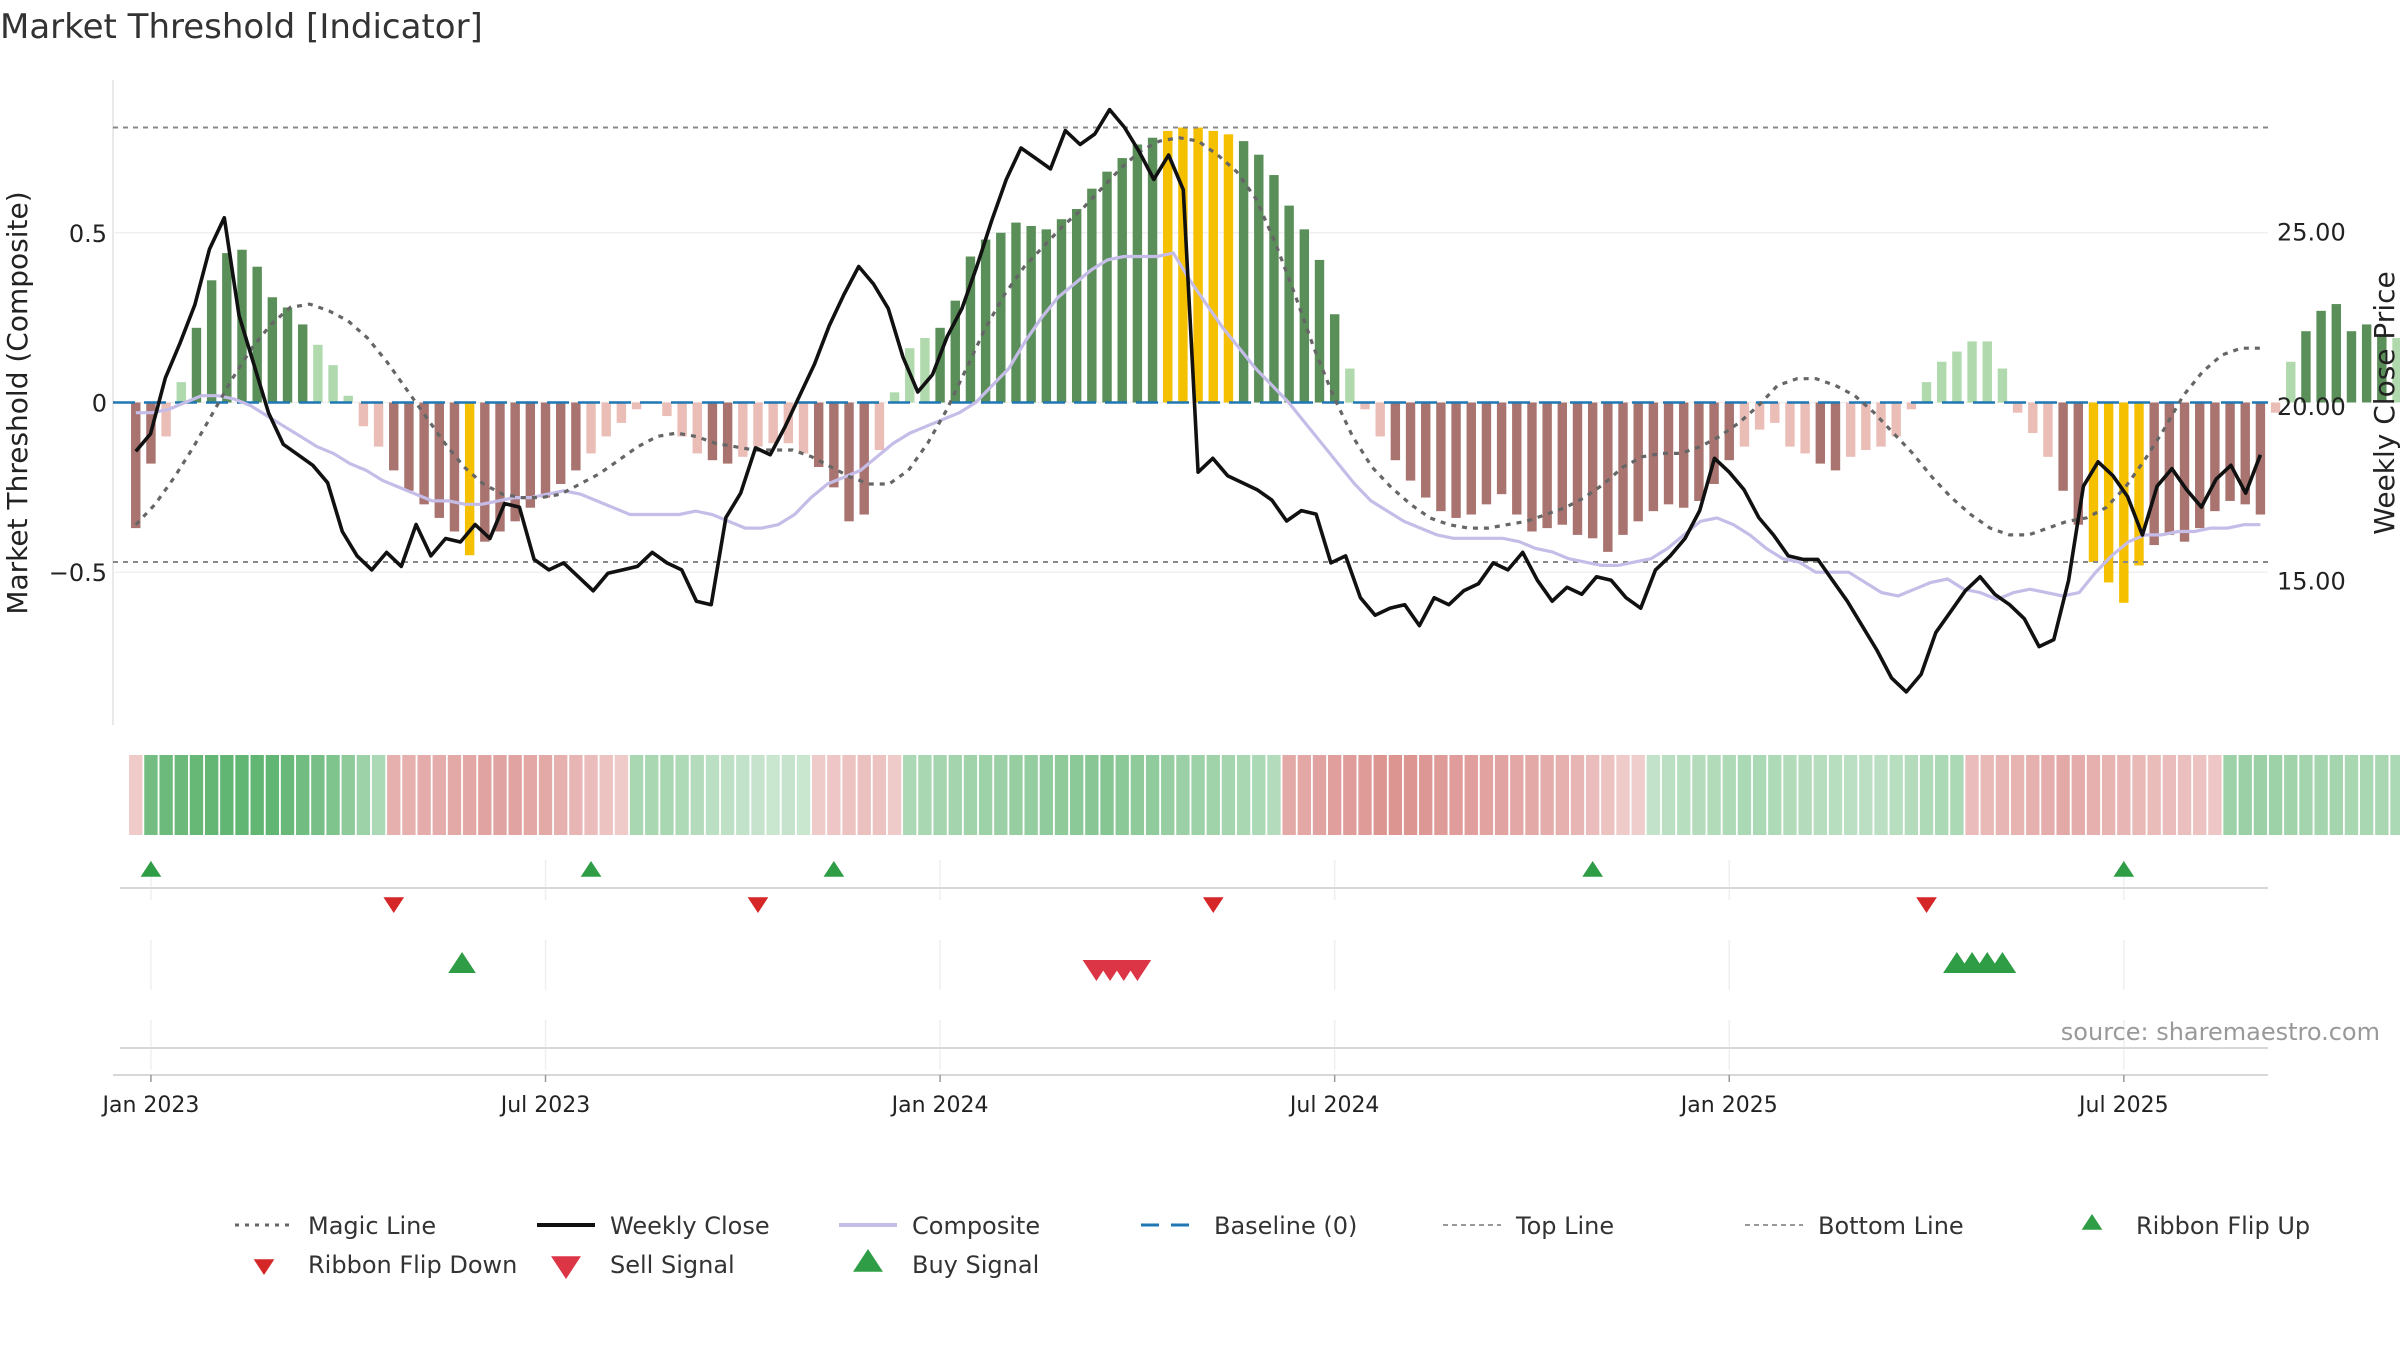 Image resolution: width=2400 pixels, height=1350 pixels. Describe the element at coordinates (2220, 1032) in the screenshot. I see `source-credit: source: sharemaestro.com` at that location.